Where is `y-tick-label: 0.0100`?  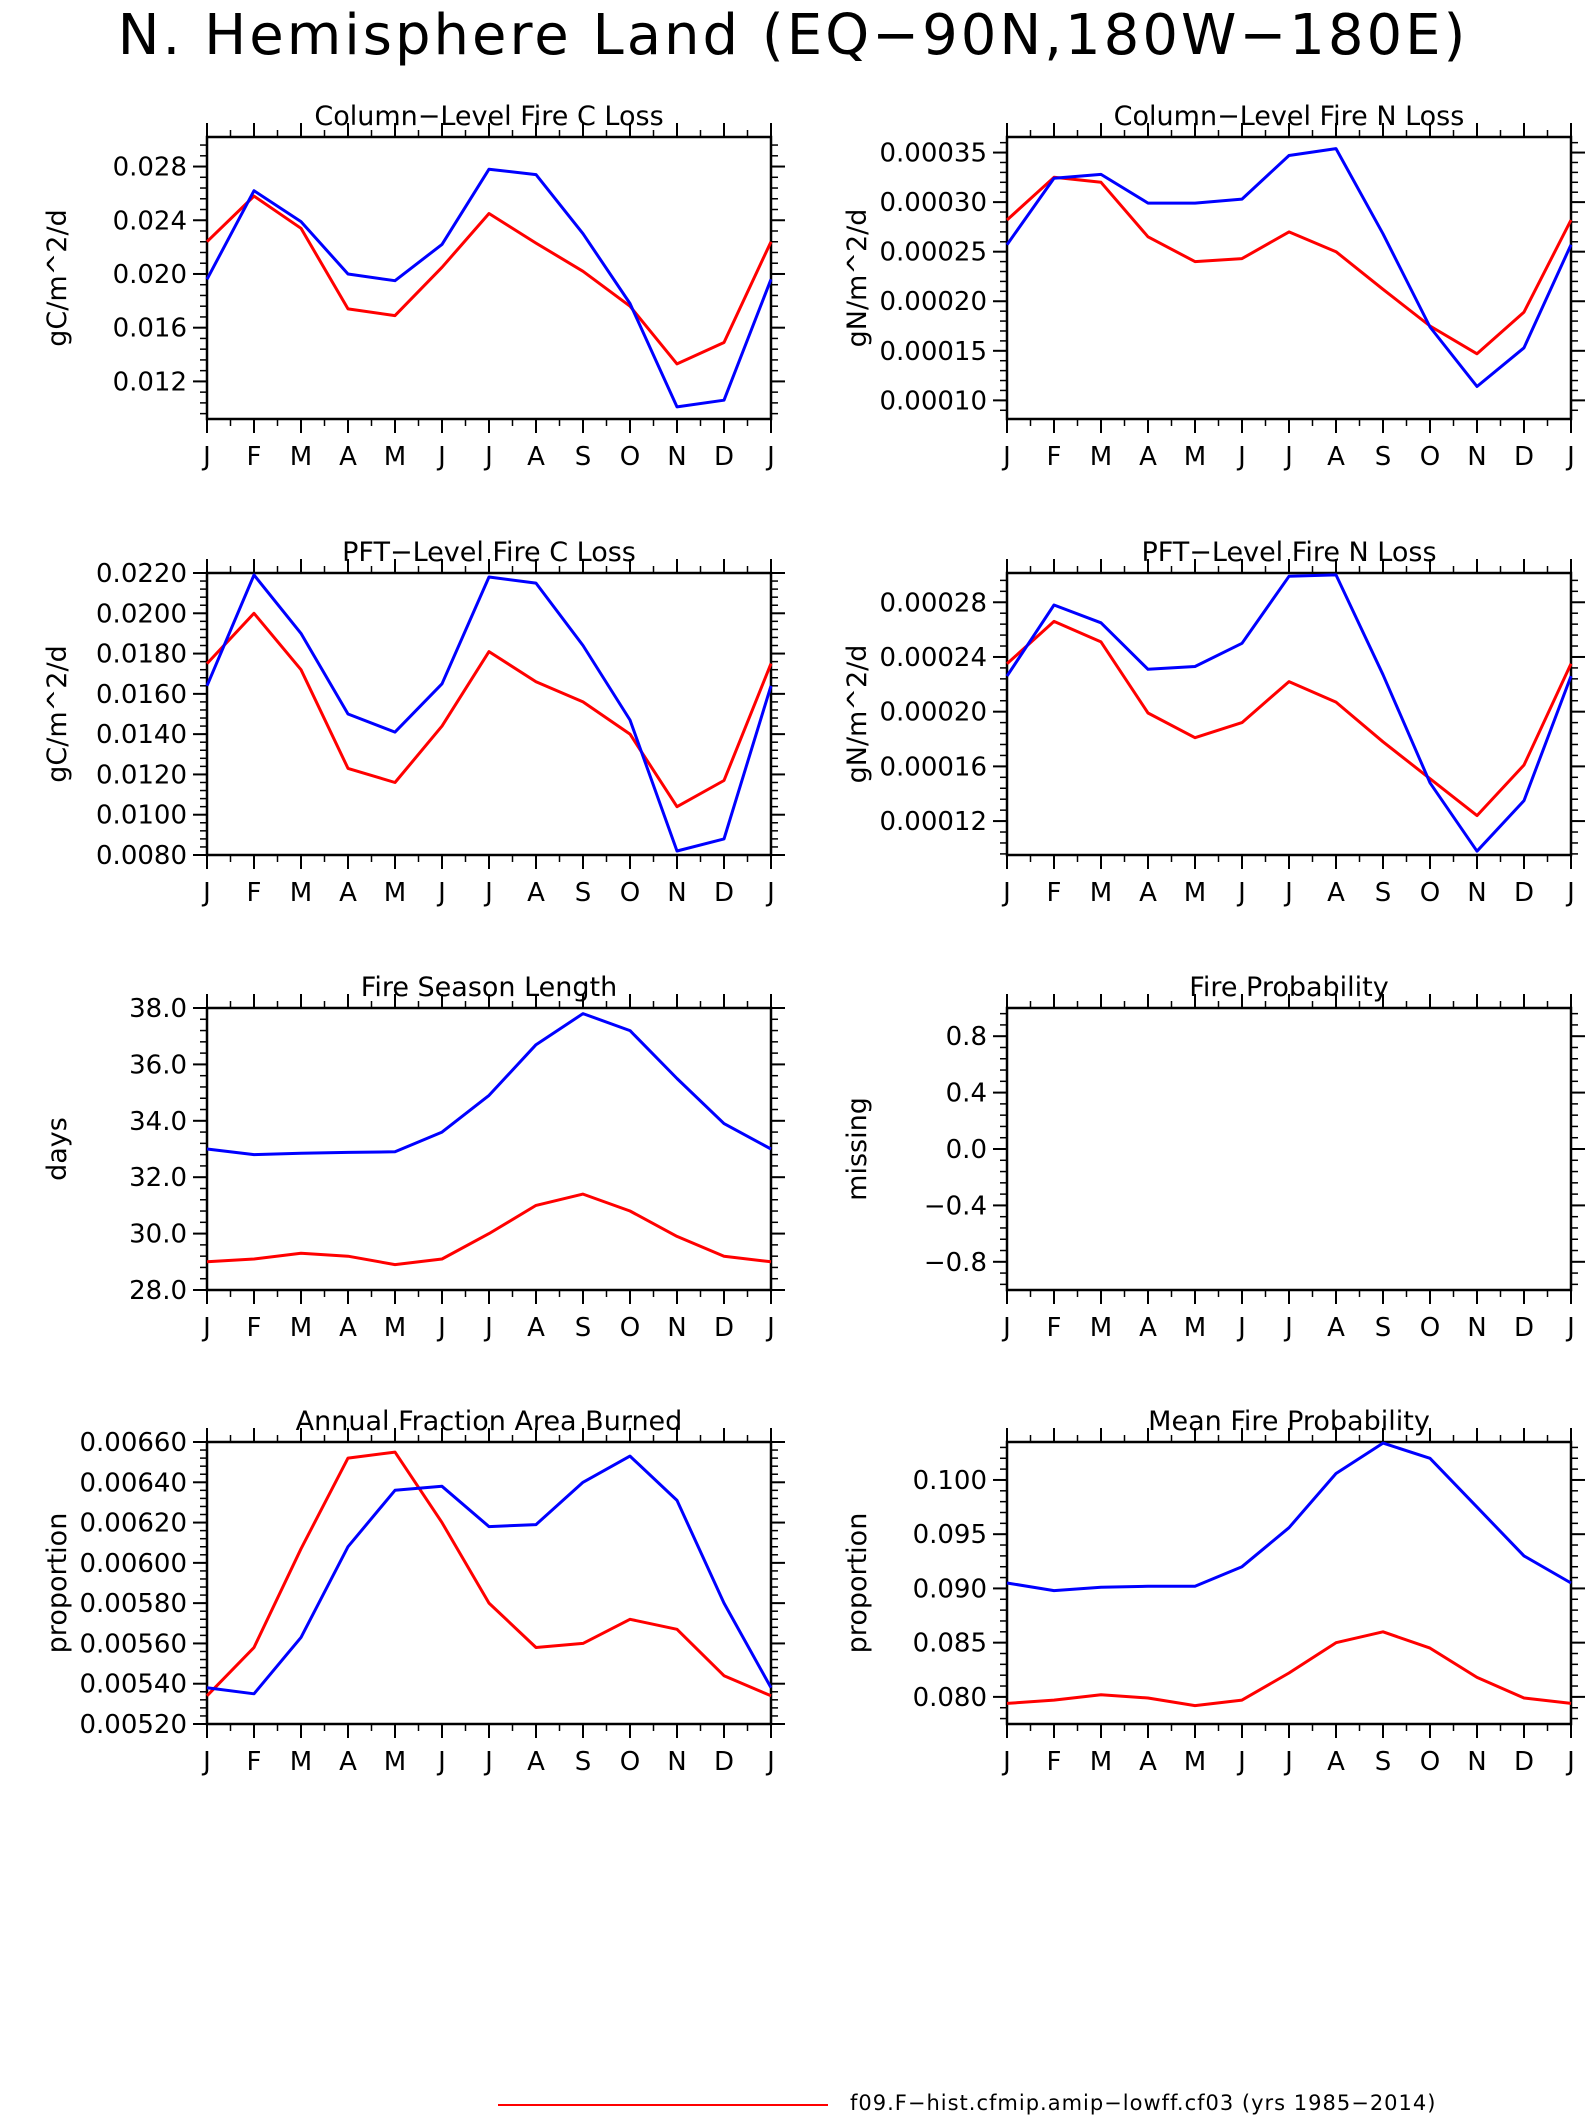 y-tick-label: 0.0100 is located at coordinates (141, 816).